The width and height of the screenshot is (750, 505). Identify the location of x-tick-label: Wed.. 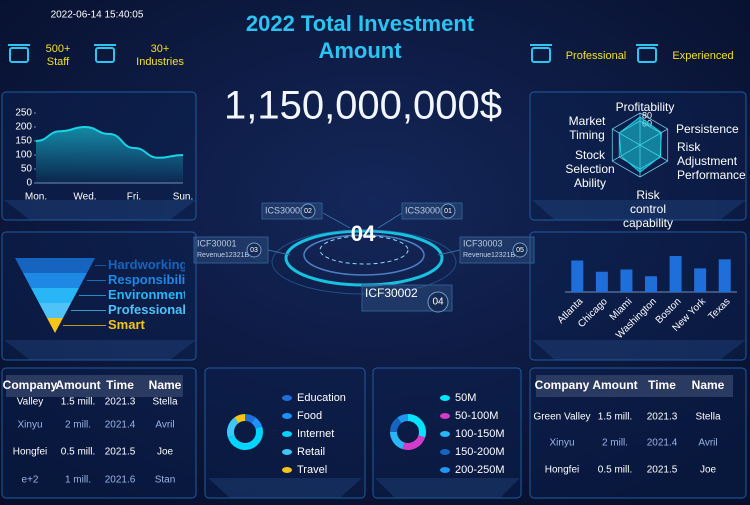
(84, 197).